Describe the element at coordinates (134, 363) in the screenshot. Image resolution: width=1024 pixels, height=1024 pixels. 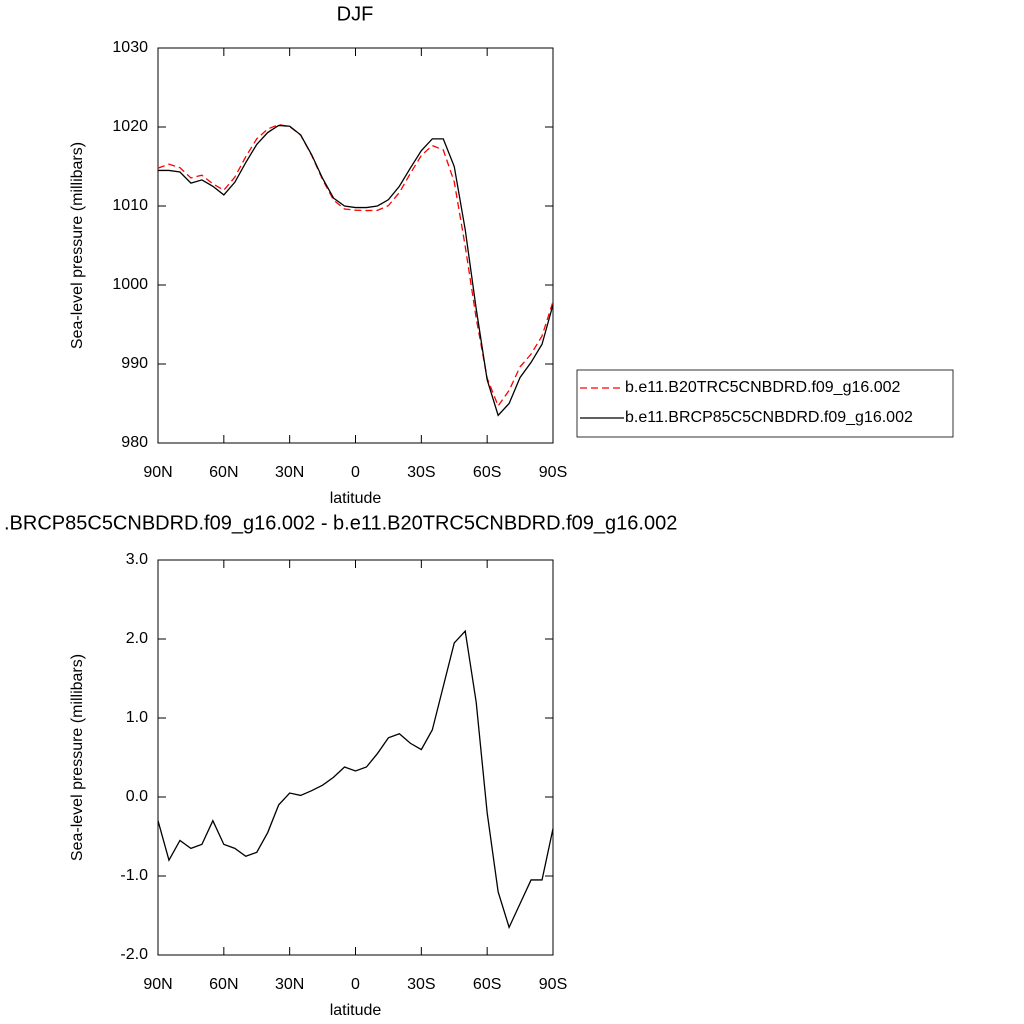
I see `y-tick-label: 990` at that location.